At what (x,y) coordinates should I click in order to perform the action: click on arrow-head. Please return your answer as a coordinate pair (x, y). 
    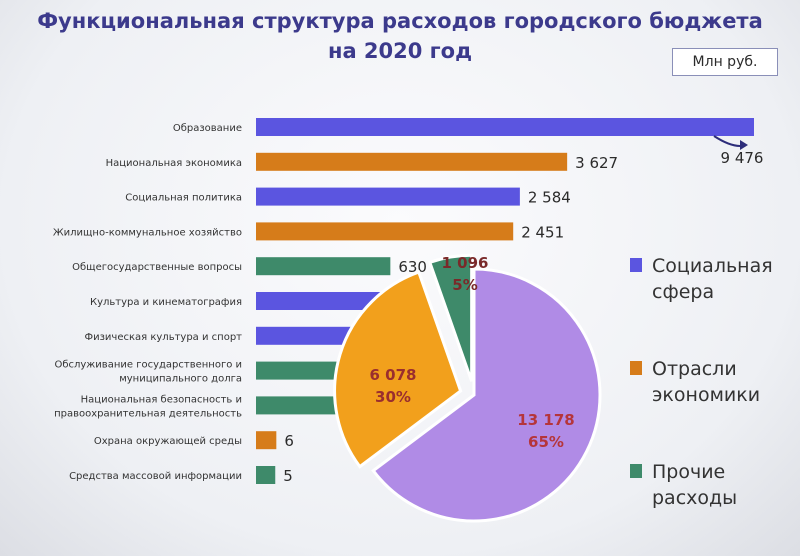
    Looking at the image, I should click on (744, 145).